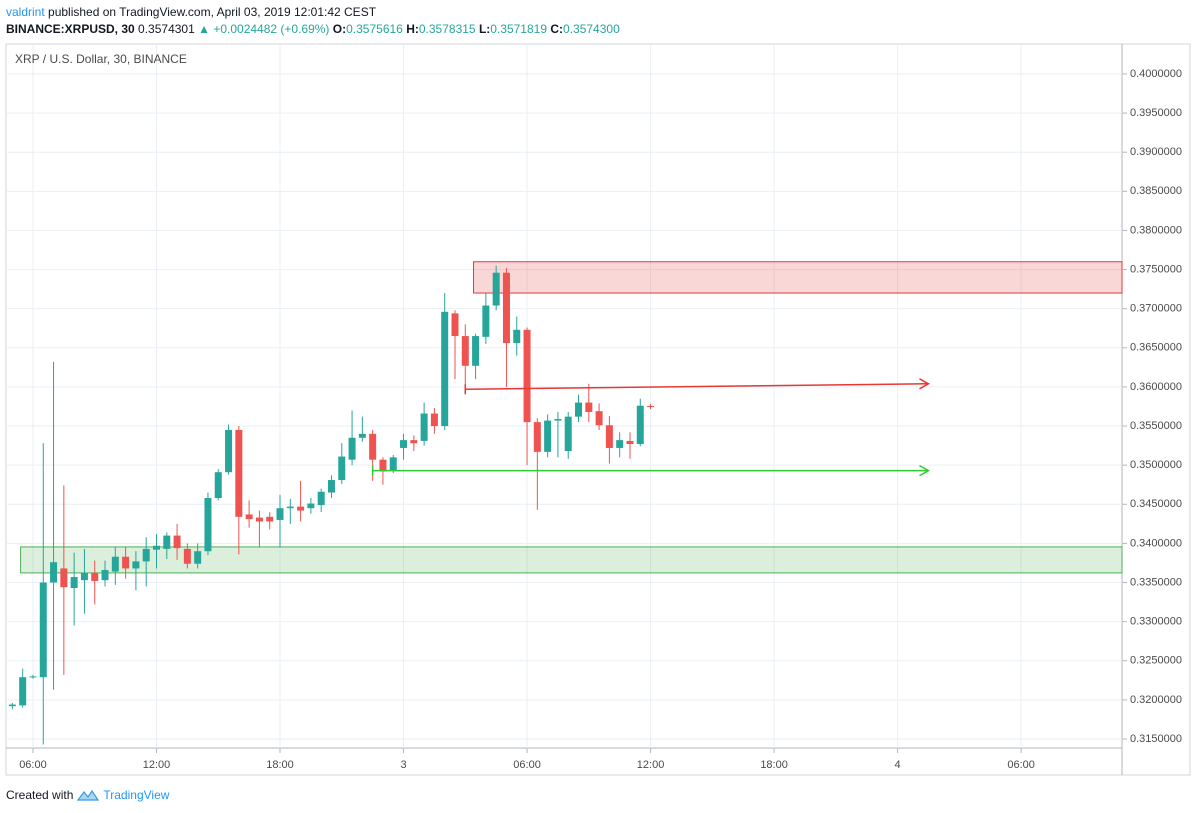 The height and width of the screenshot is (813, 1197). I want to click on brand: TradingView, so click(136, 795).